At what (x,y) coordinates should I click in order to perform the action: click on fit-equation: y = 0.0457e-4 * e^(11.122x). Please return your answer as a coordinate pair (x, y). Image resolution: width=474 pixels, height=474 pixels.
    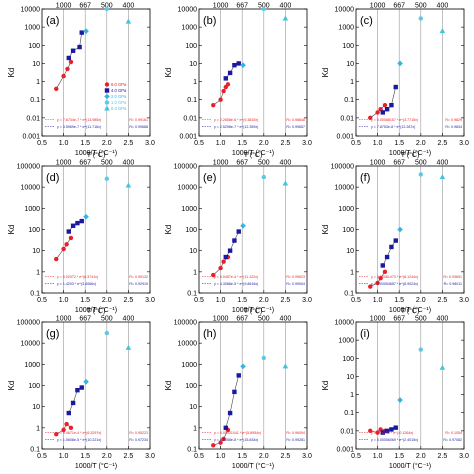
    Looking at the image, I should click on (236, 277).